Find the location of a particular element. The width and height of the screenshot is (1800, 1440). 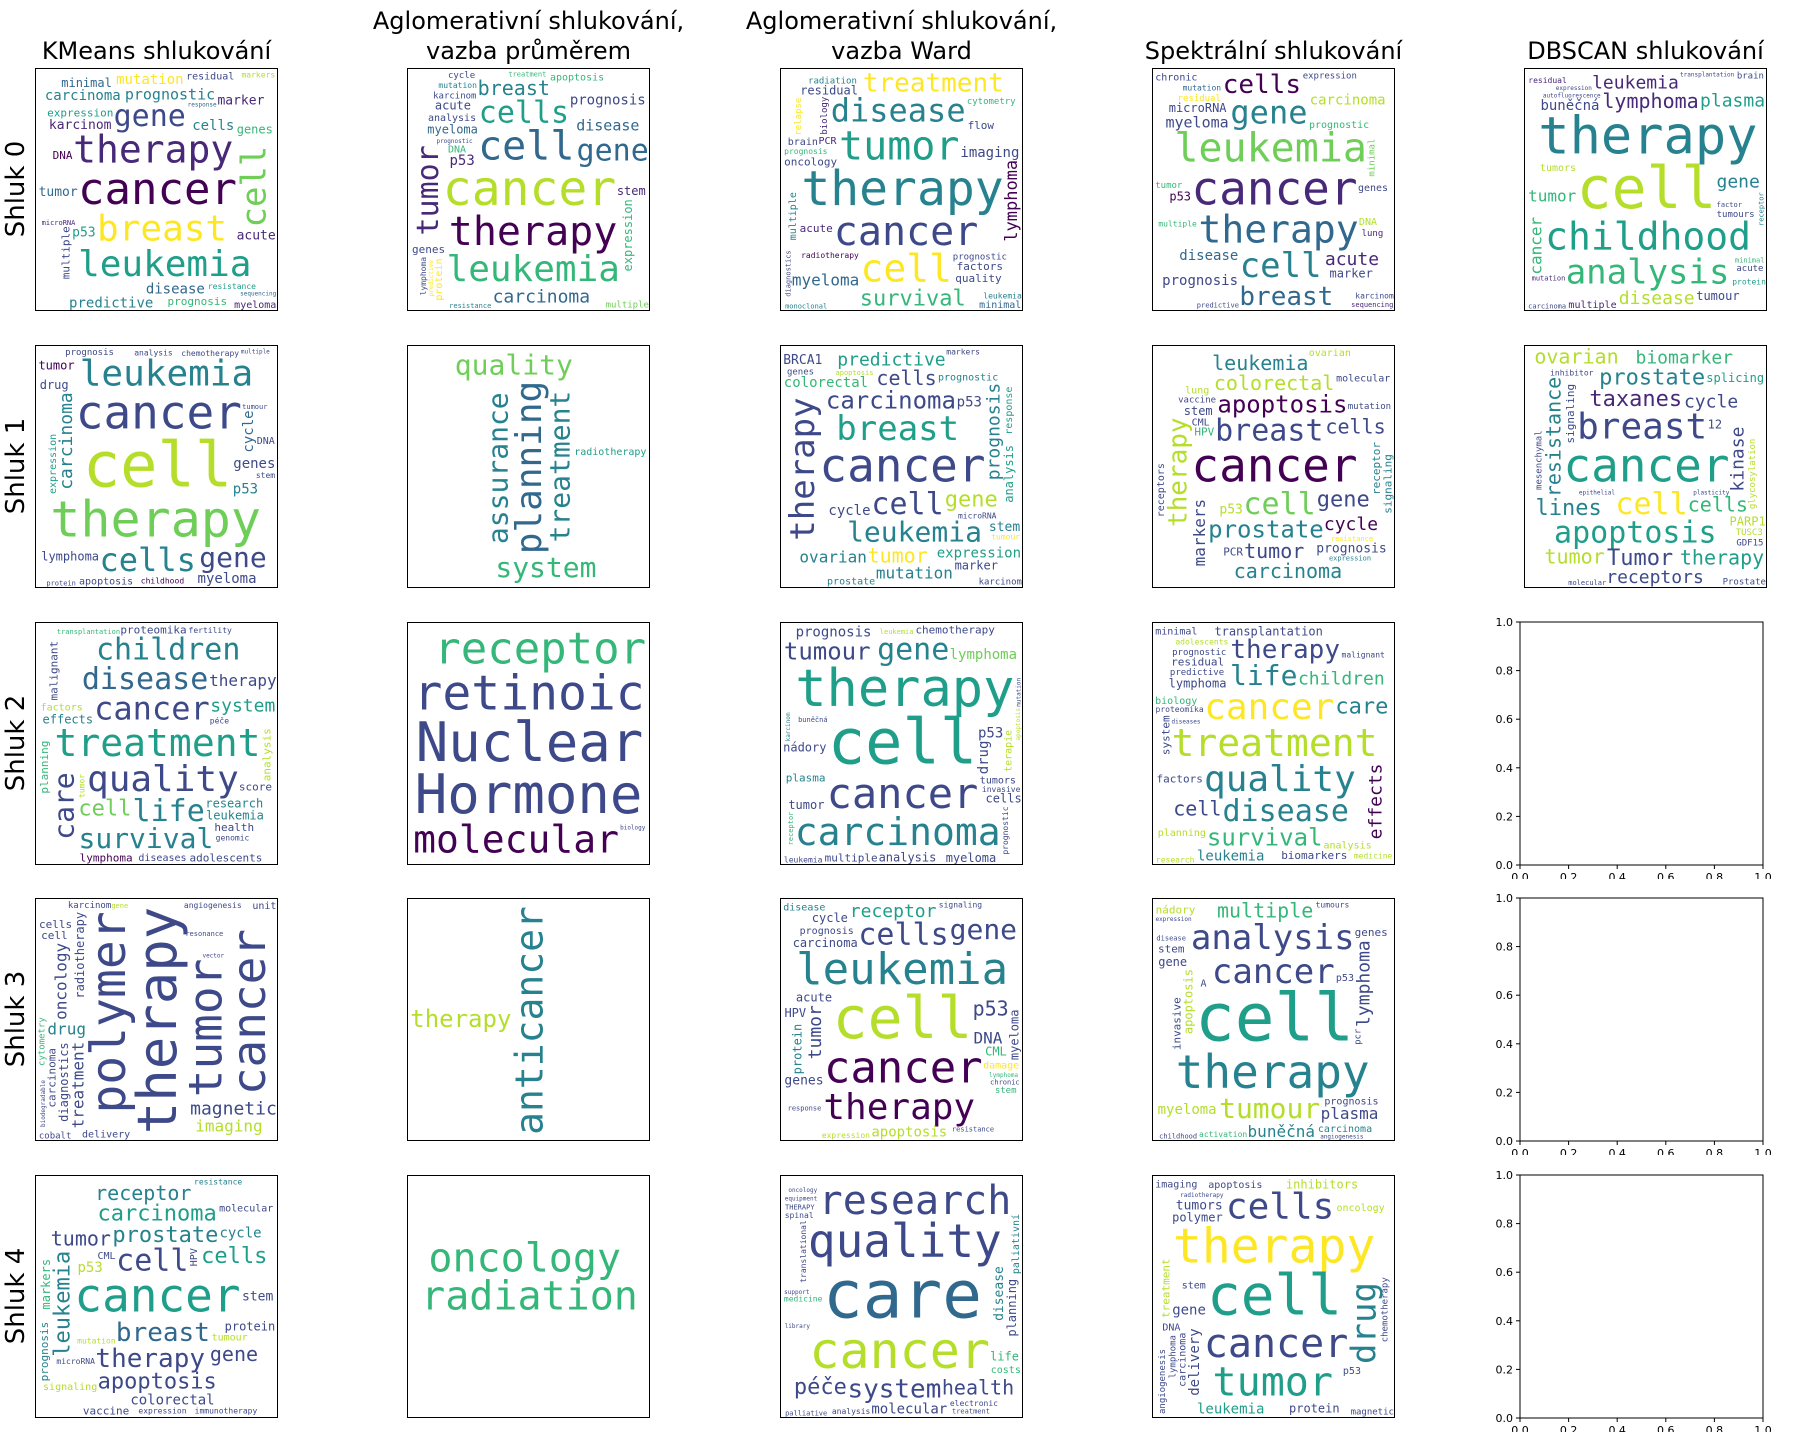

cloud-word: p53 is located at coordinates (1345, 978).